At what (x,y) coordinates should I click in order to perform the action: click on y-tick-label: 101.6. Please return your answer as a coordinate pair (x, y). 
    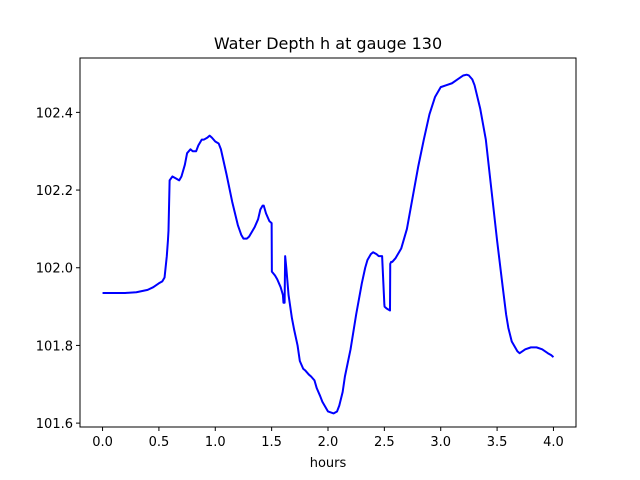
    Looking at the image, I should click on (54, 424).